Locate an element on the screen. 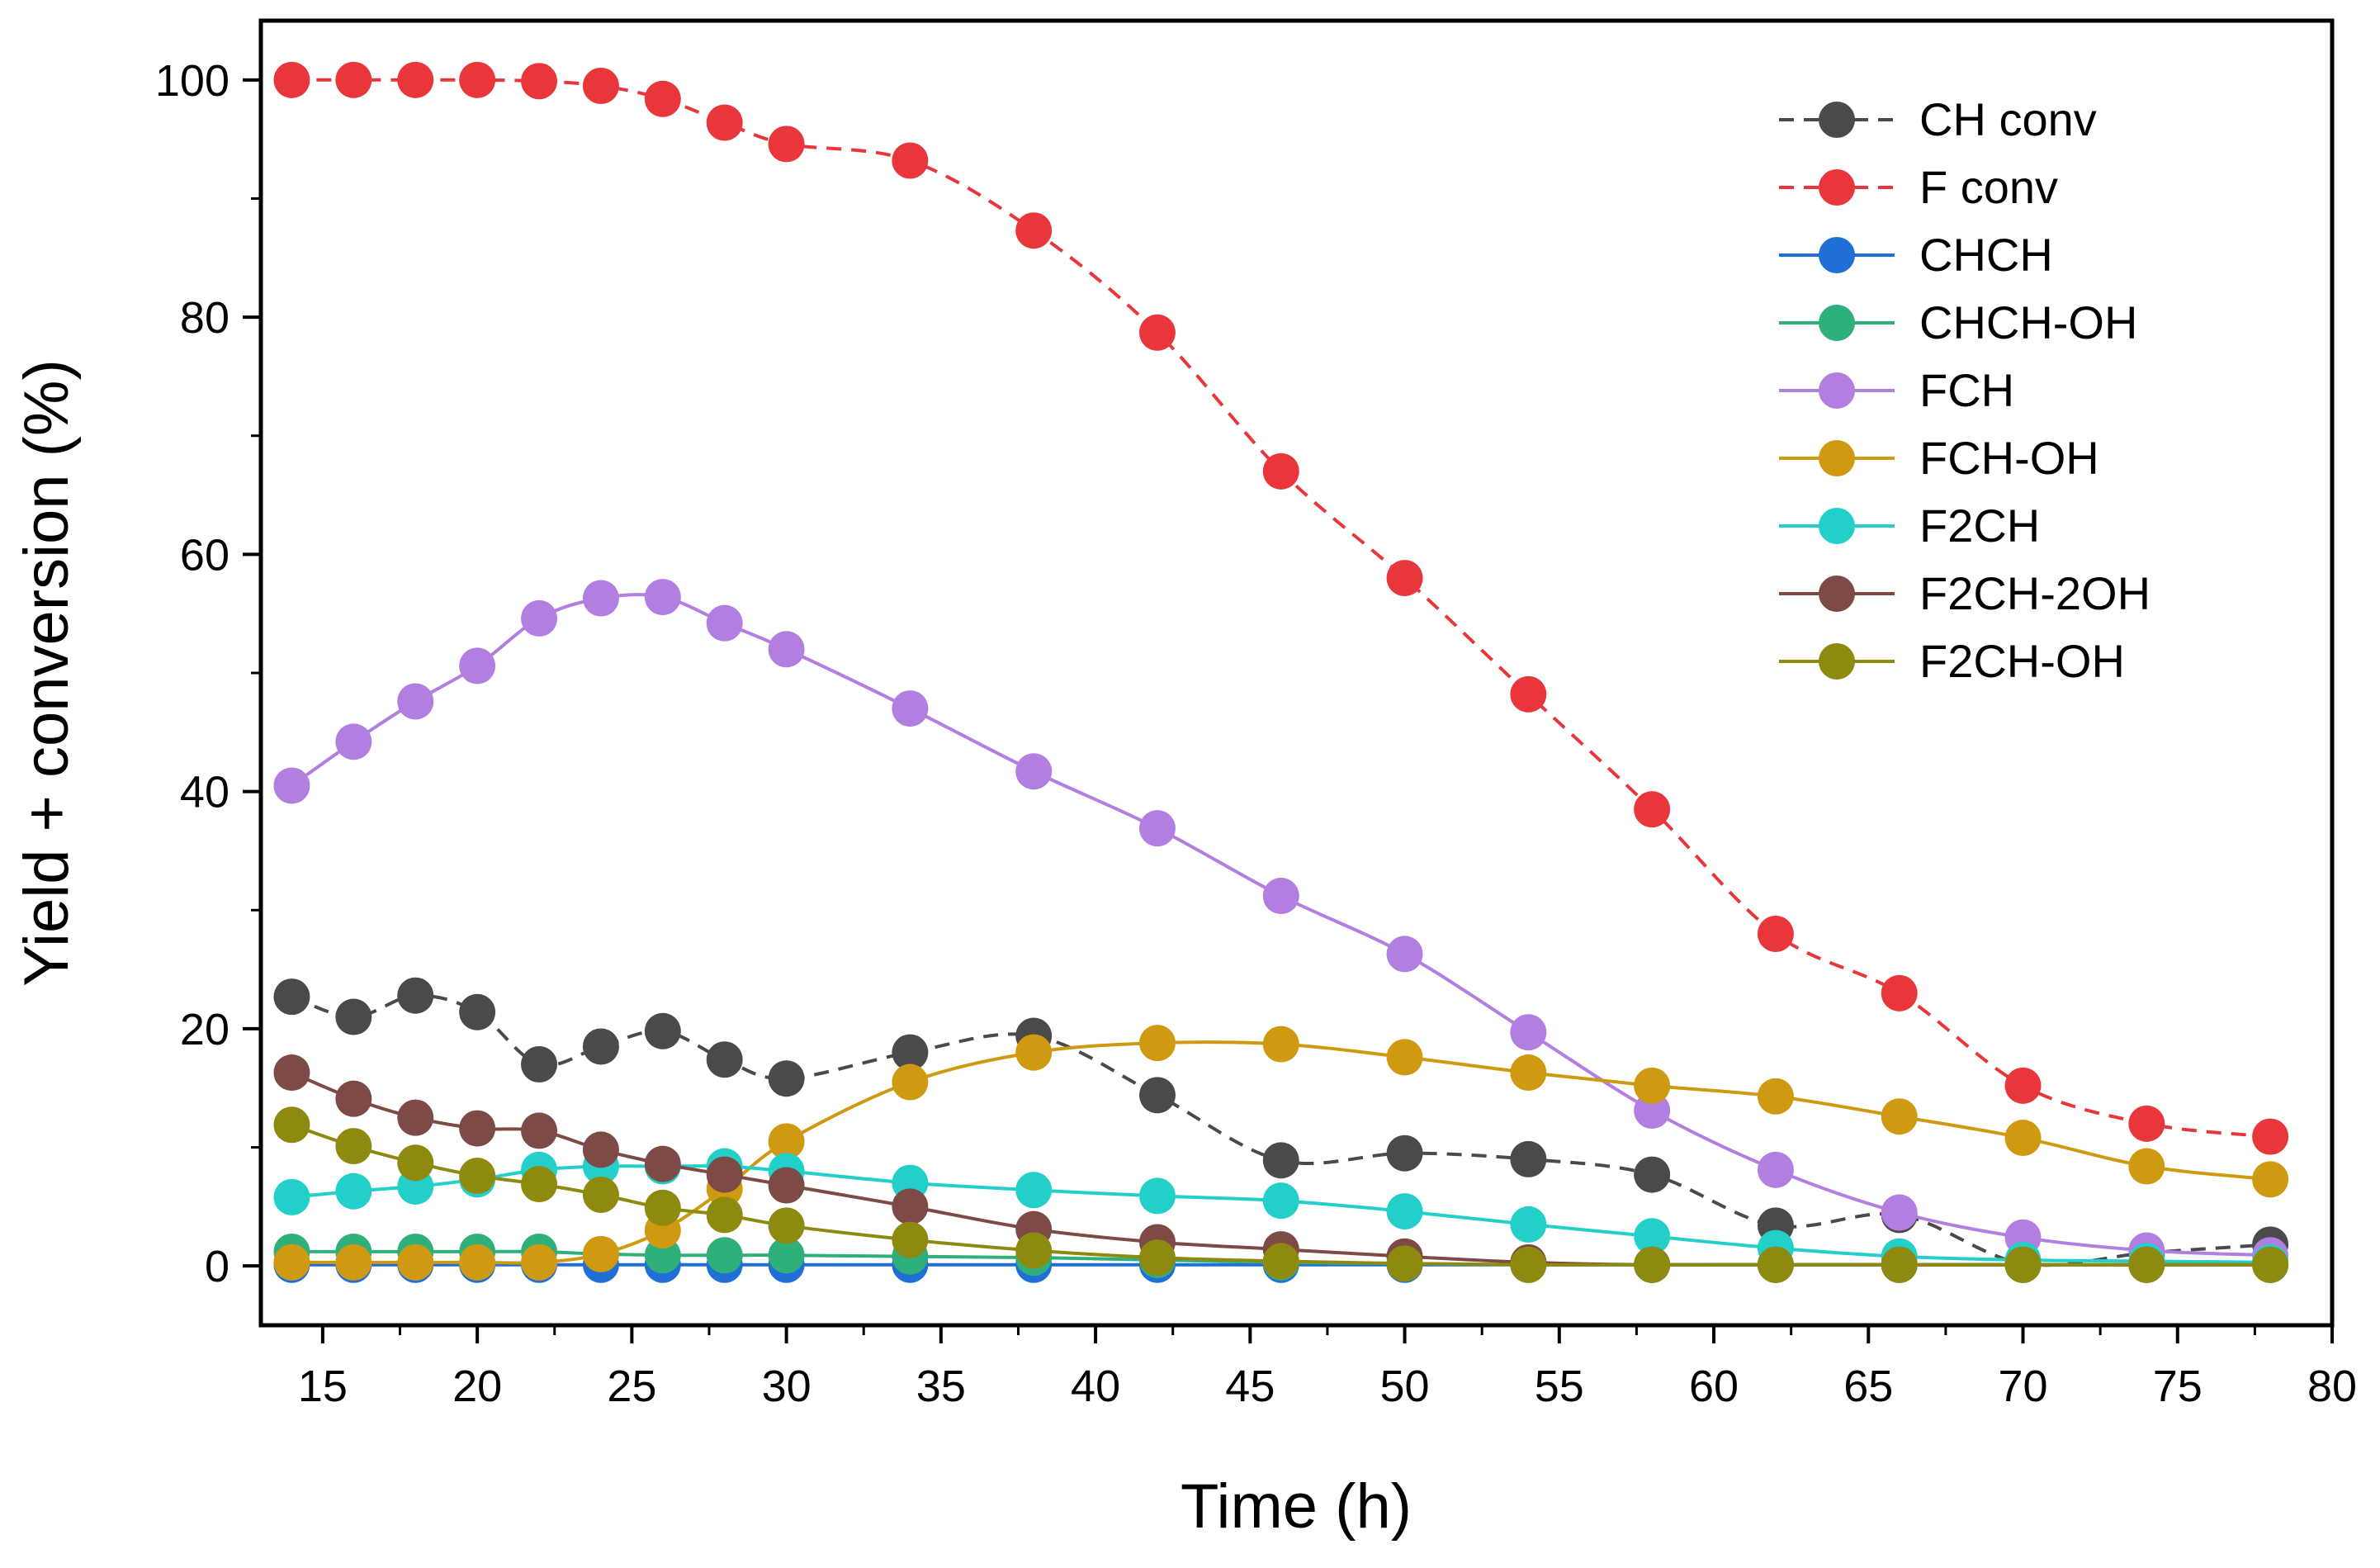 This screenshot has height=1568, width=2380. x-tick-label: 70 is located at coordinates (2022, 1386).